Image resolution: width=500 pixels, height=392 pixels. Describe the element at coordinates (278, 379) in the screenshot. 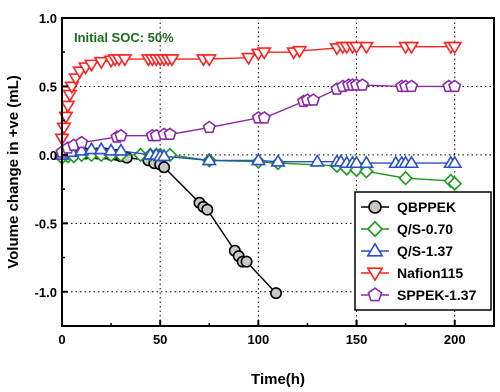

I see `x-axis-label: Time(h)` at that location.